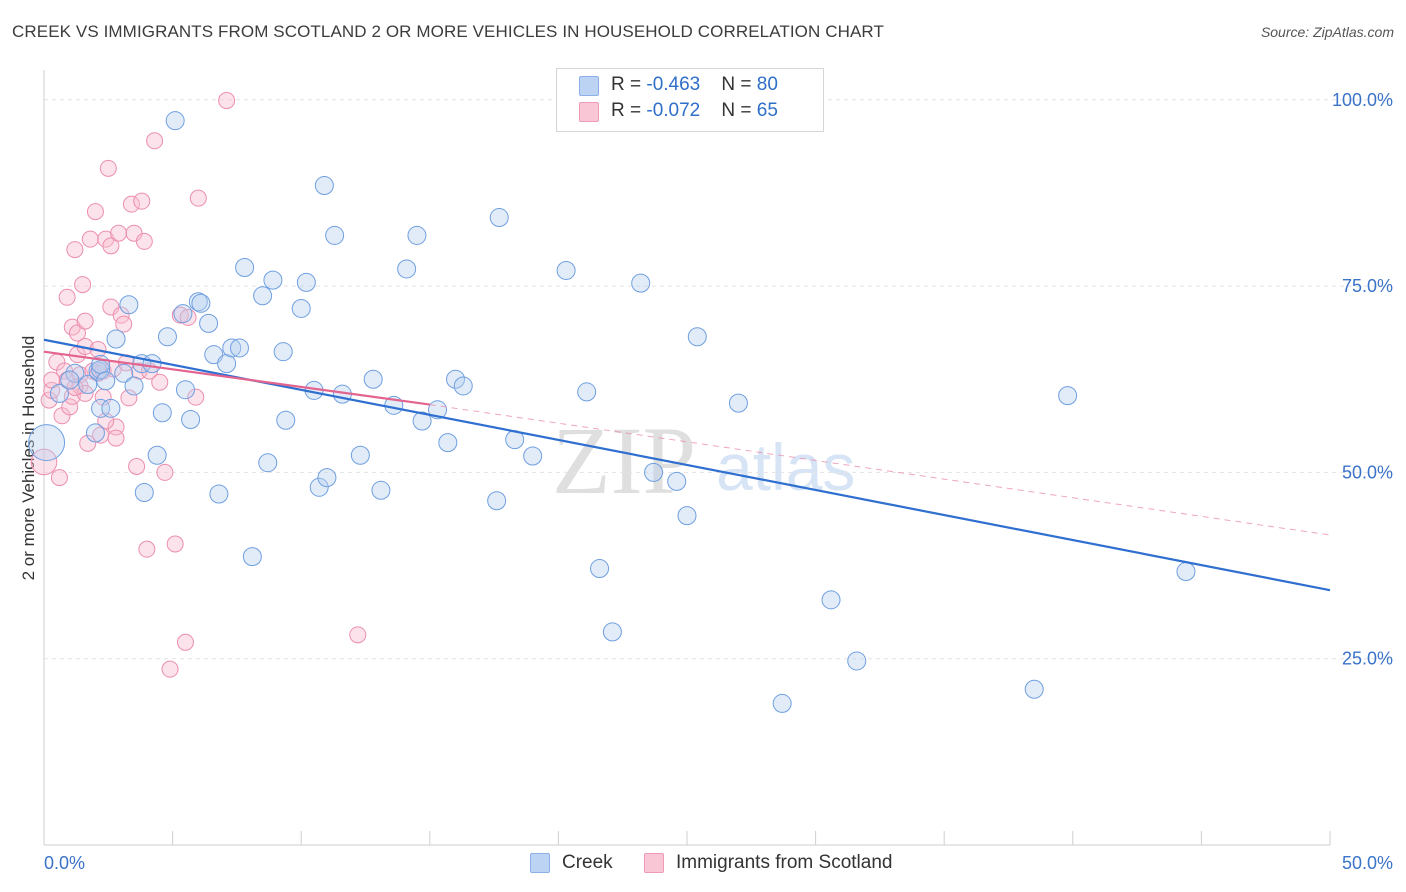 The height and width of the screenshot is (892, 1406). What do you see at coordinates (703, 460) in the screenshot?
I see `watermark: ZIP atlas` at bounding box center [703, 460].